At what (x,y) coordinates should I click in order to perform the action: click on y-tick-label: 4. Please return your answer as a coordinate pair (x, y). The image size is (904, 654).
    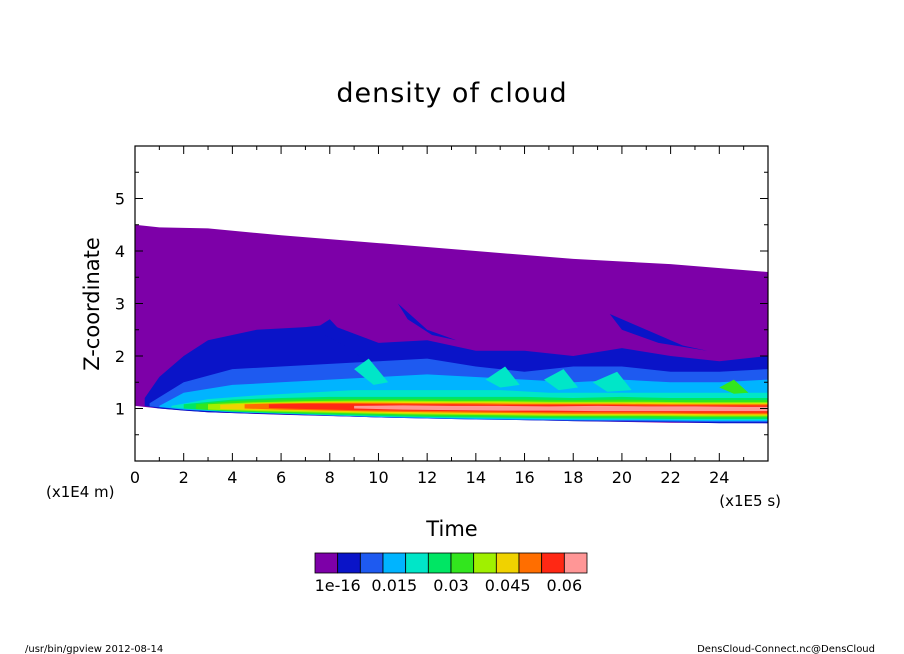
    Looking at the image, I should click on (120, 251).